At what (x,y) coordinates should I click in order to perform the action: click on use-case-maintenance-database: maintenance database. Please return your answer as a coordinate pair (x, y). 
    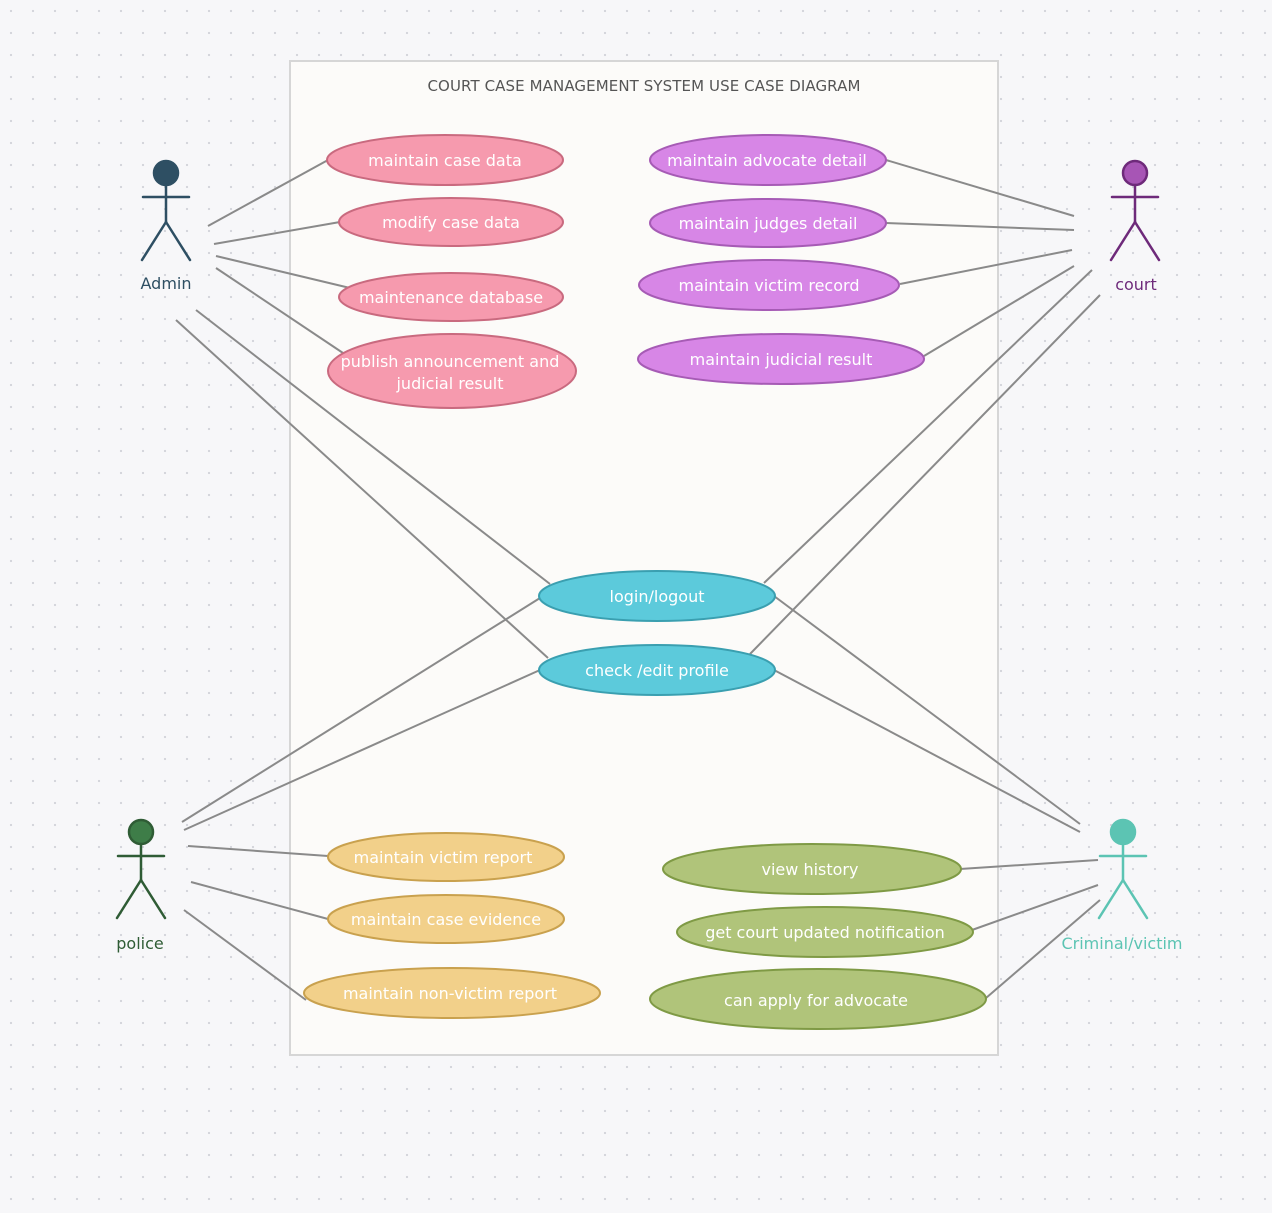
    Looking at the image, I should click on (451, 297).